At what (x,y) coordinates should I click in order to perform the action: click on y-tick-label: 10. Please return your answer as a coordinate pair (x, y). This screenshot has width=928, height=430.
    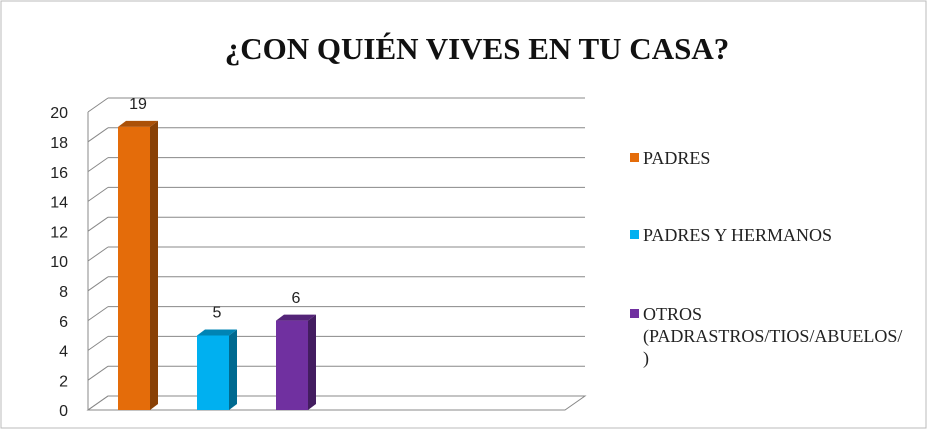
    Looking at the image, I should click on (59, 262).